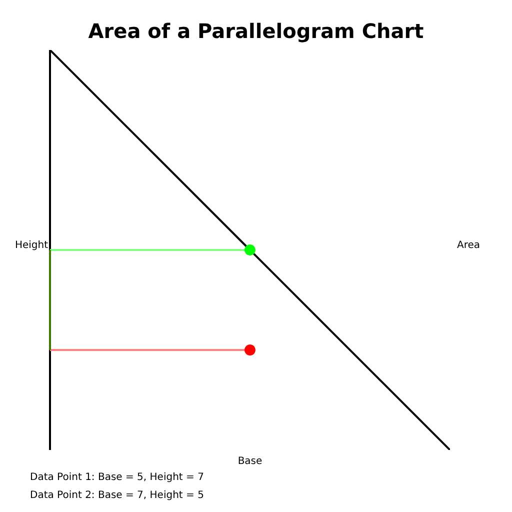  Describe the element at coordinates (117, 478) in the screenshot. I see `text: Data Point 1: Base = 5, Height = 7` at that location.